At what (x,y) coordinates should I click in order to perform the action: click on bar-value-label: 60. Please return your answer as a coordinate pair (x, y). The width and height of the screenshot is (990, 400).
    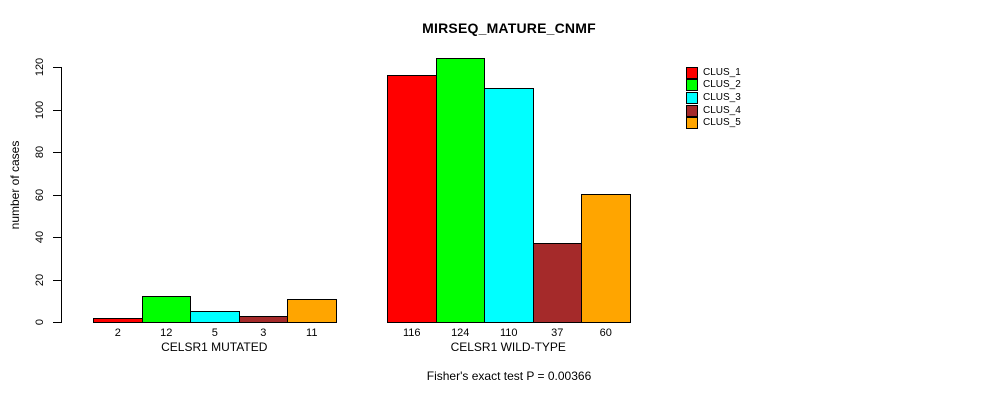
    Looking at the image, I should click on (605, 333).